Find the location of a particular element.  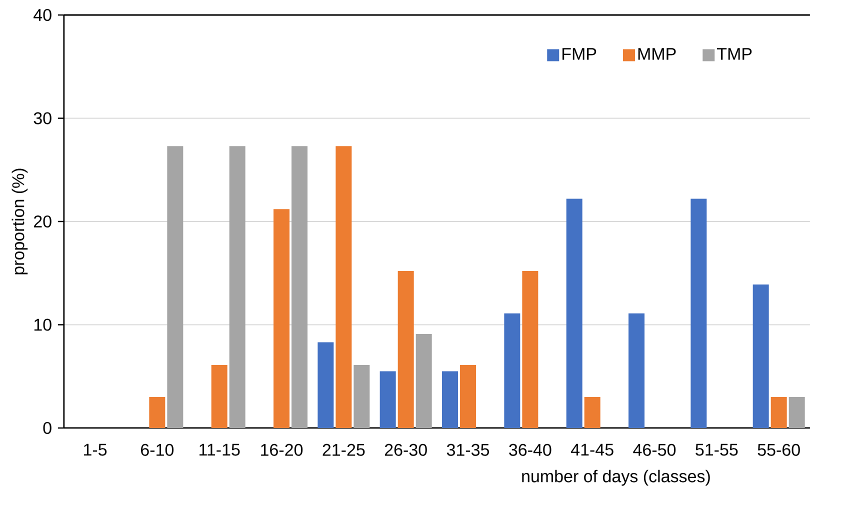

x-tick-label: 46-50 is located at coordinates (654, 450).